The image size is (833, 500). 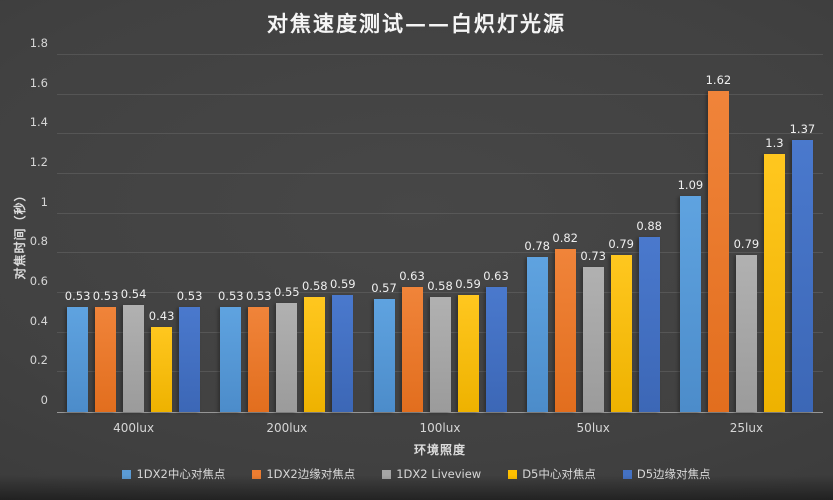 I want to click on bar-value-label: 0.54, so click(x=133, y=293).